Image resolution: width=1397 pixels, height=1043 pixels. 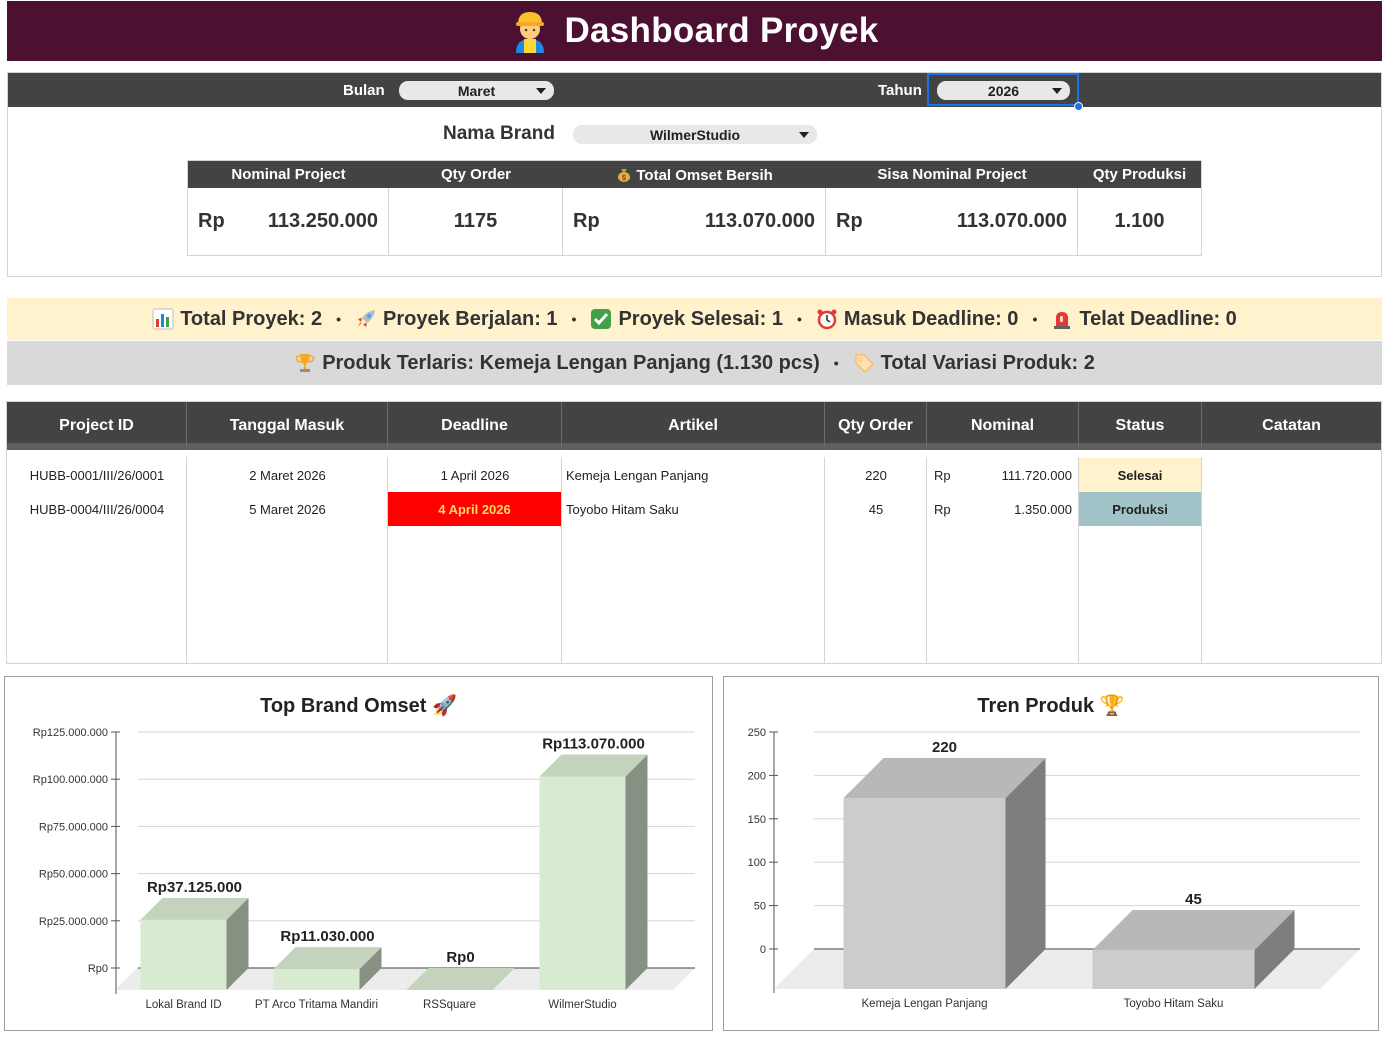 What do you see at coordinates (366, 319) in the screenshot?
I see `rocket-icon` at bounding box center [366, 319].